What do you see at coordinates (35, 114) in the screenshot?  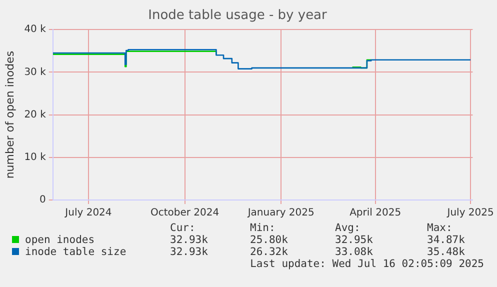 I see `y-tick-label: 20 k` at bounding box center [35, 114].